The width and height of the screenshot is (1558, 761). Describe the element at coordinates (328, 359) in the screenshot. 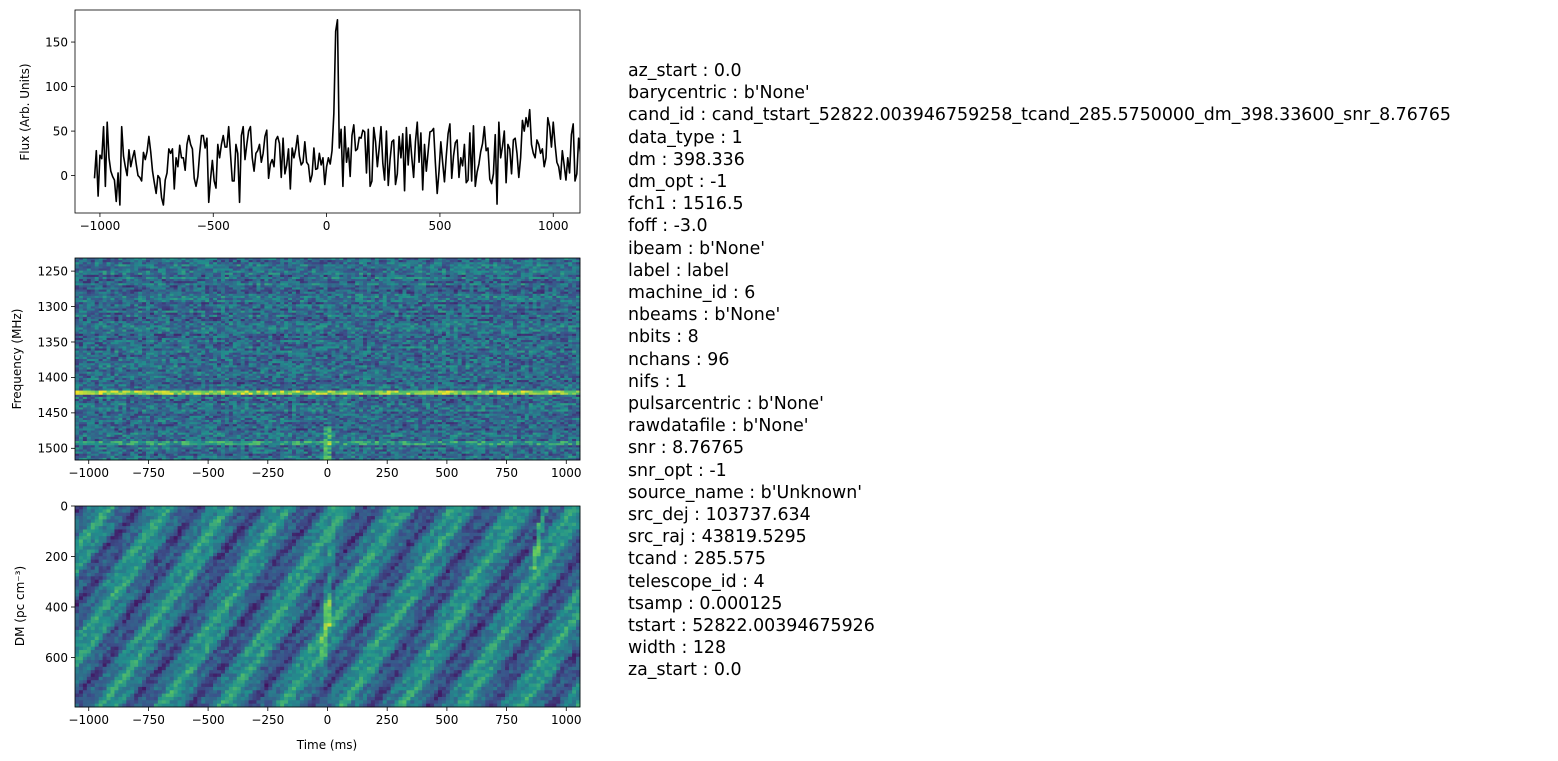

I see `frequency-time-heatmap` at that location.